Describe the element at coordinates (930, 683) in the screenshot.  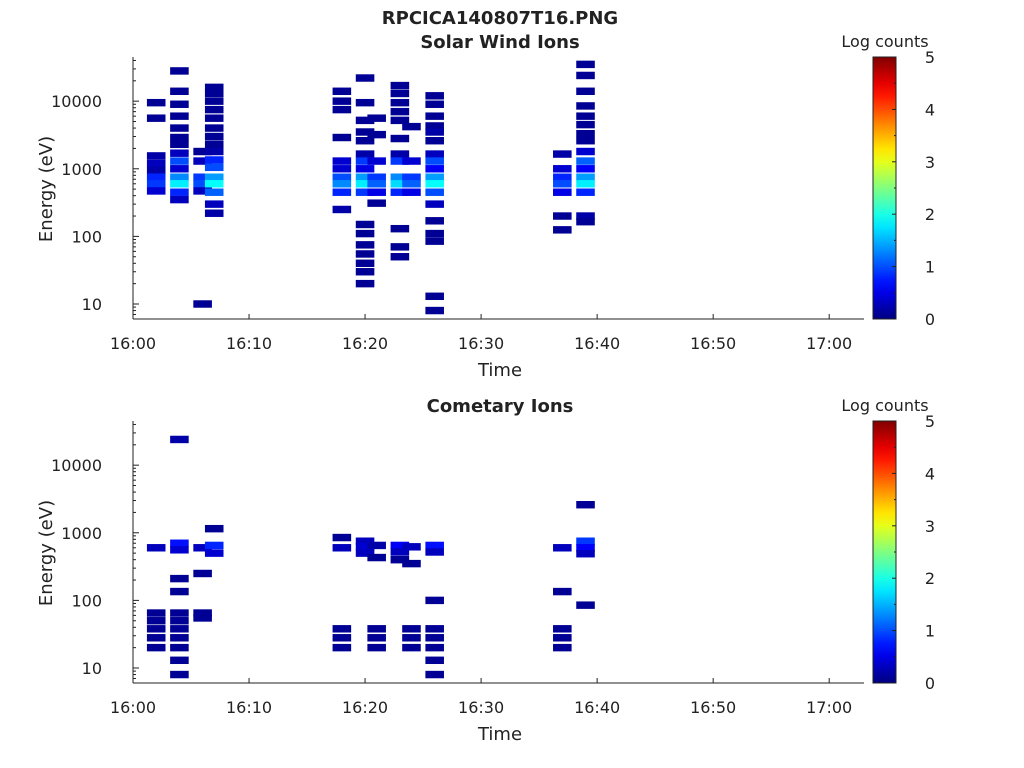
I see `colorbar-tick-label: 0` at that location.